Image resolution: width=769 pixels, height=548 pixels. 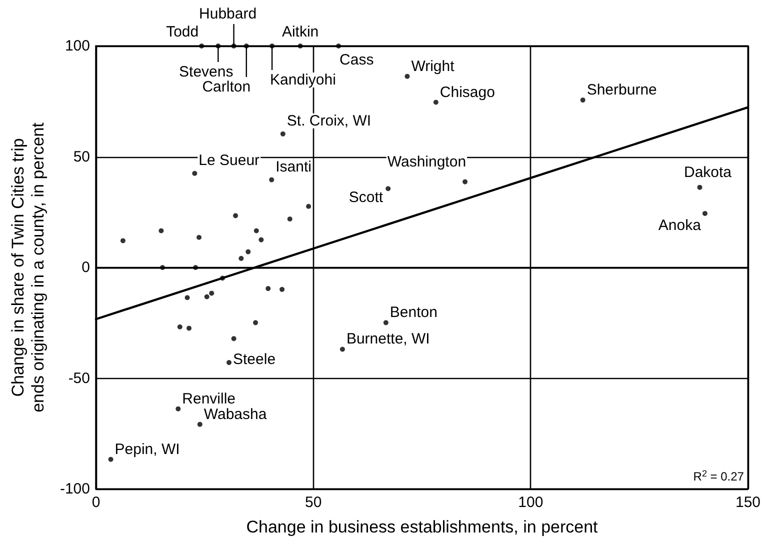 What do you see at coordinates (294, 167) in the screenshot?
I see `annotation: Isanti` at bounding box center [294, 167].